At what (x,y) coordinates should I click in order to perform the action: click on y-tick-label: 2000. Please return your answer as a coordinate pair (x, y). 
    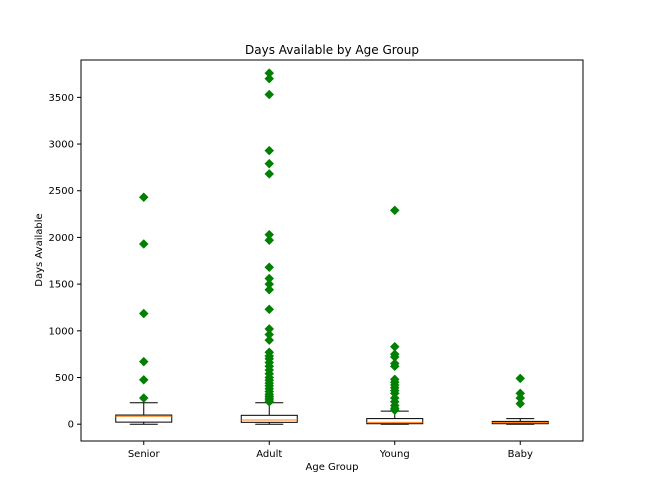
    Looking at the image, I should click on (61, 238).